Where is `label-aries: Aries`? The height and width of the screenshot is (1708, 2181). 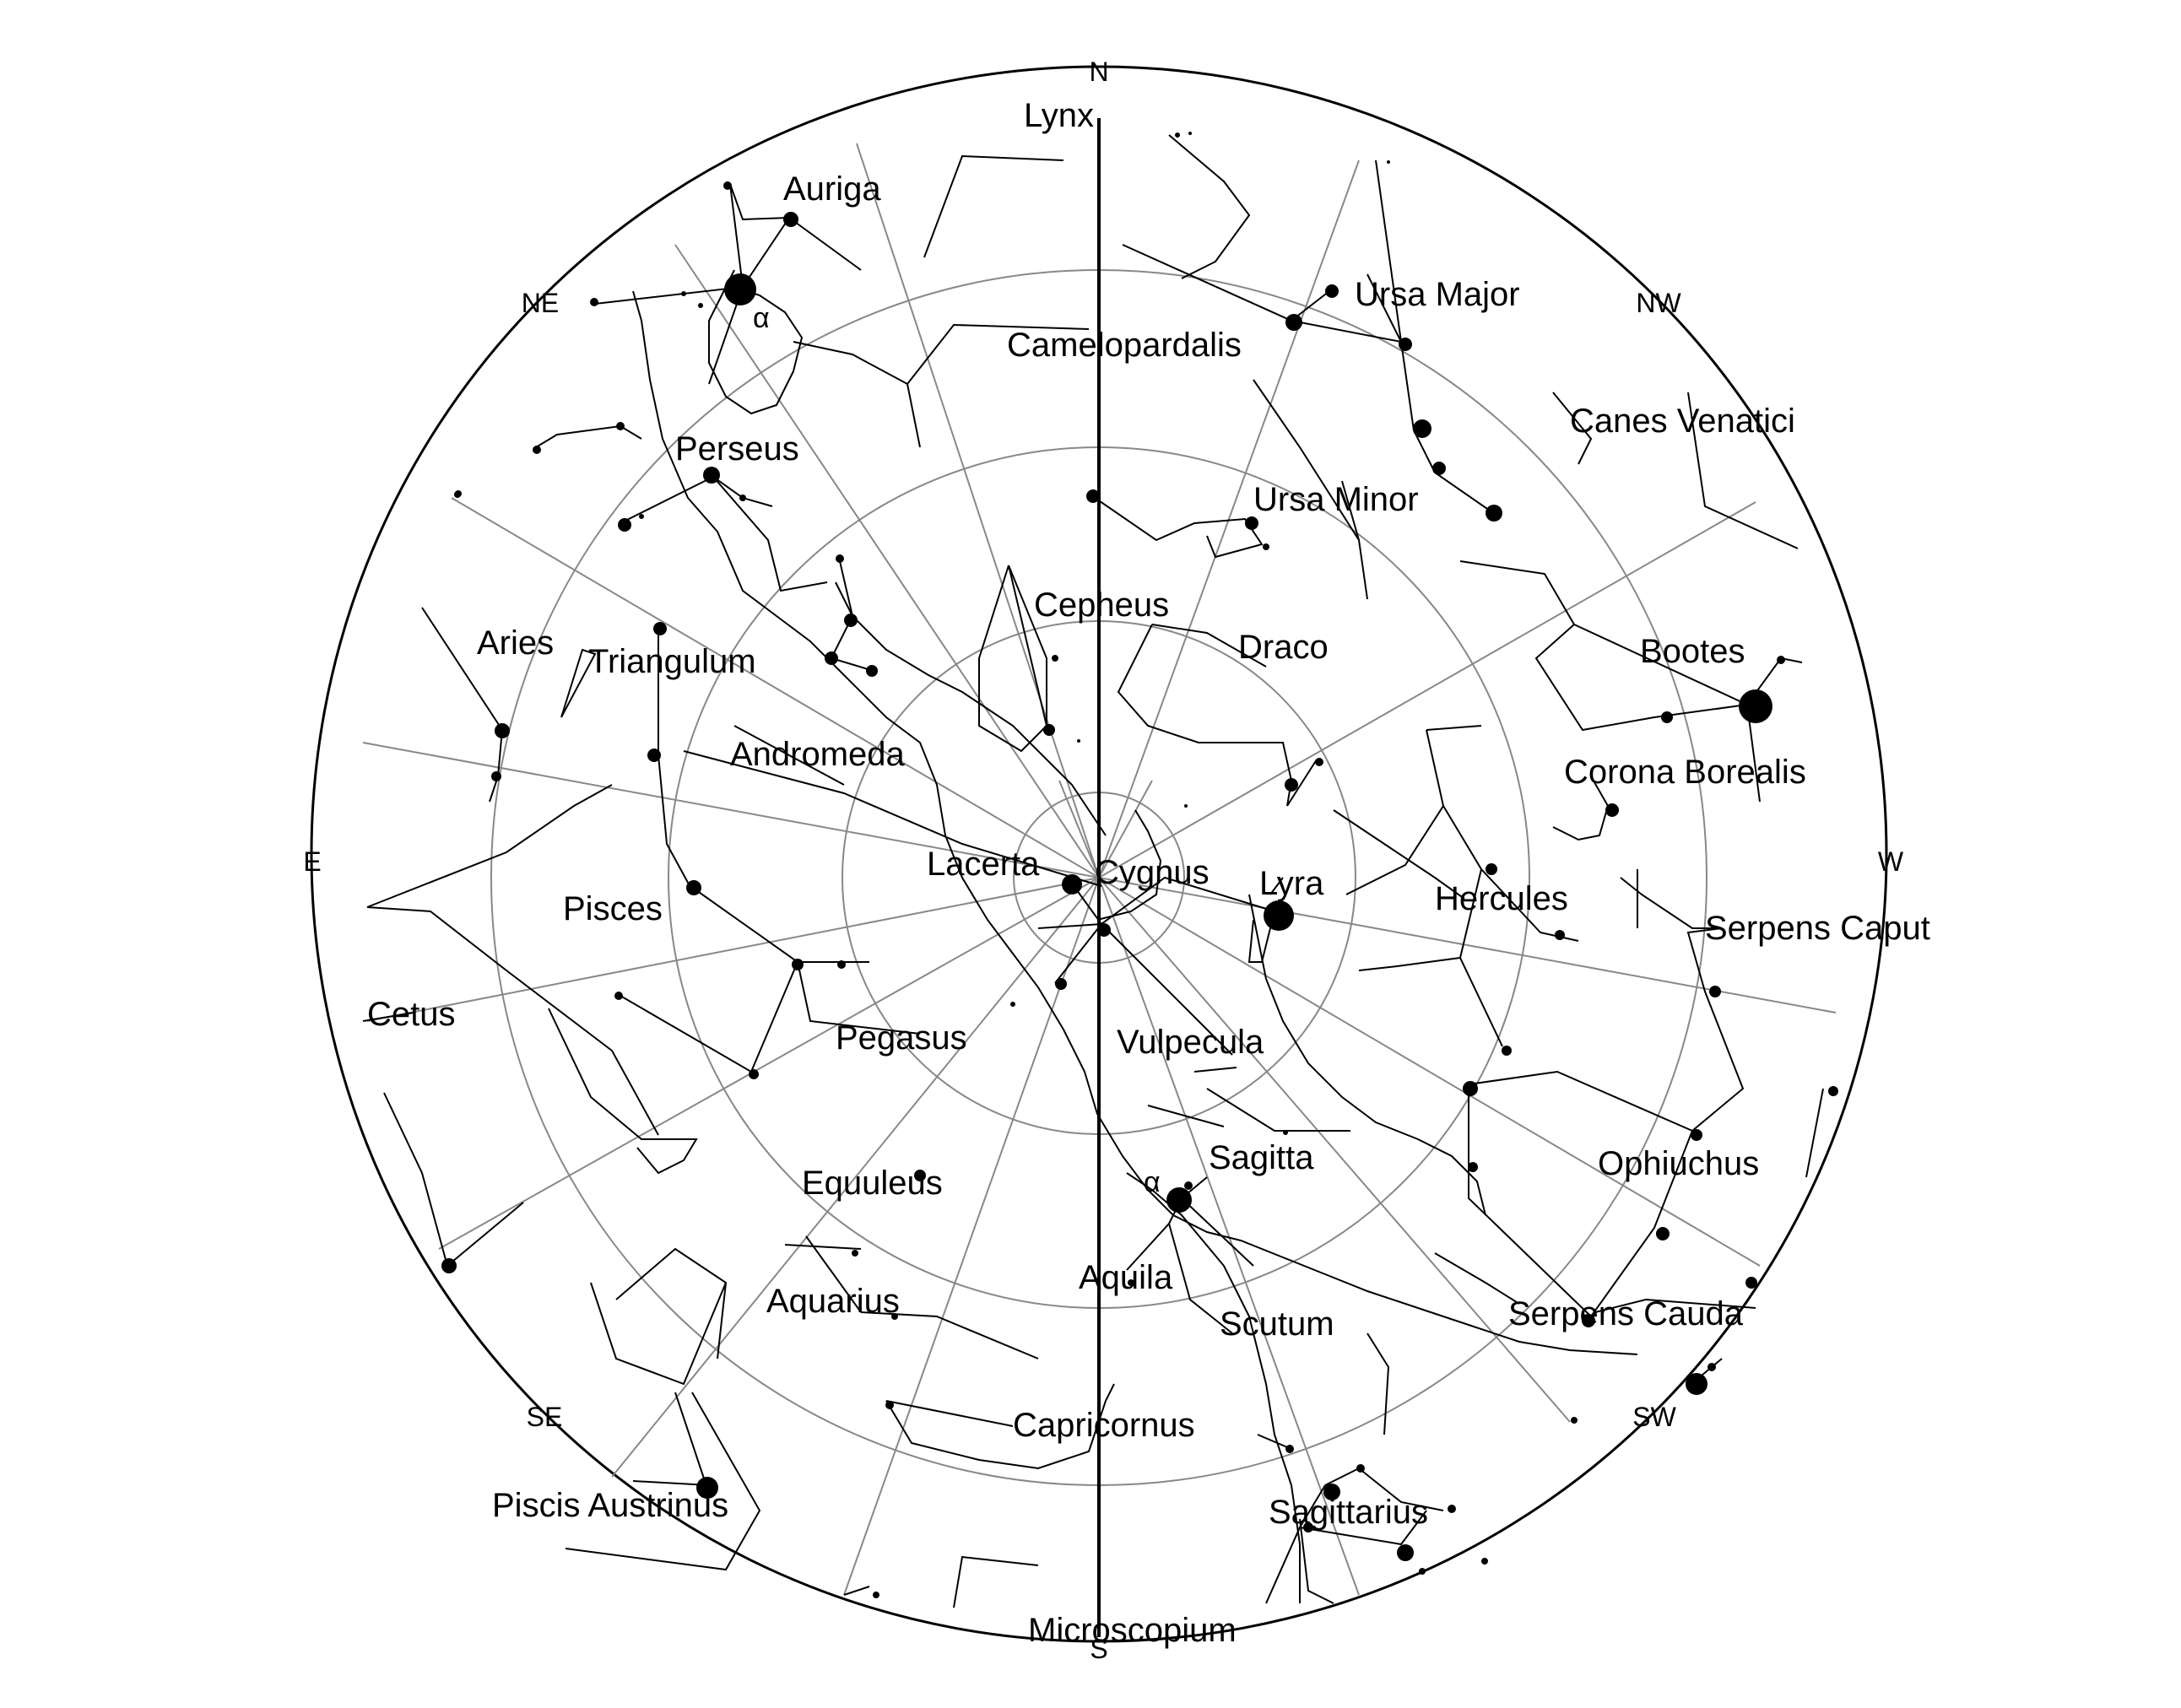 label-aries: Aries is located at coordinates (515, 643).